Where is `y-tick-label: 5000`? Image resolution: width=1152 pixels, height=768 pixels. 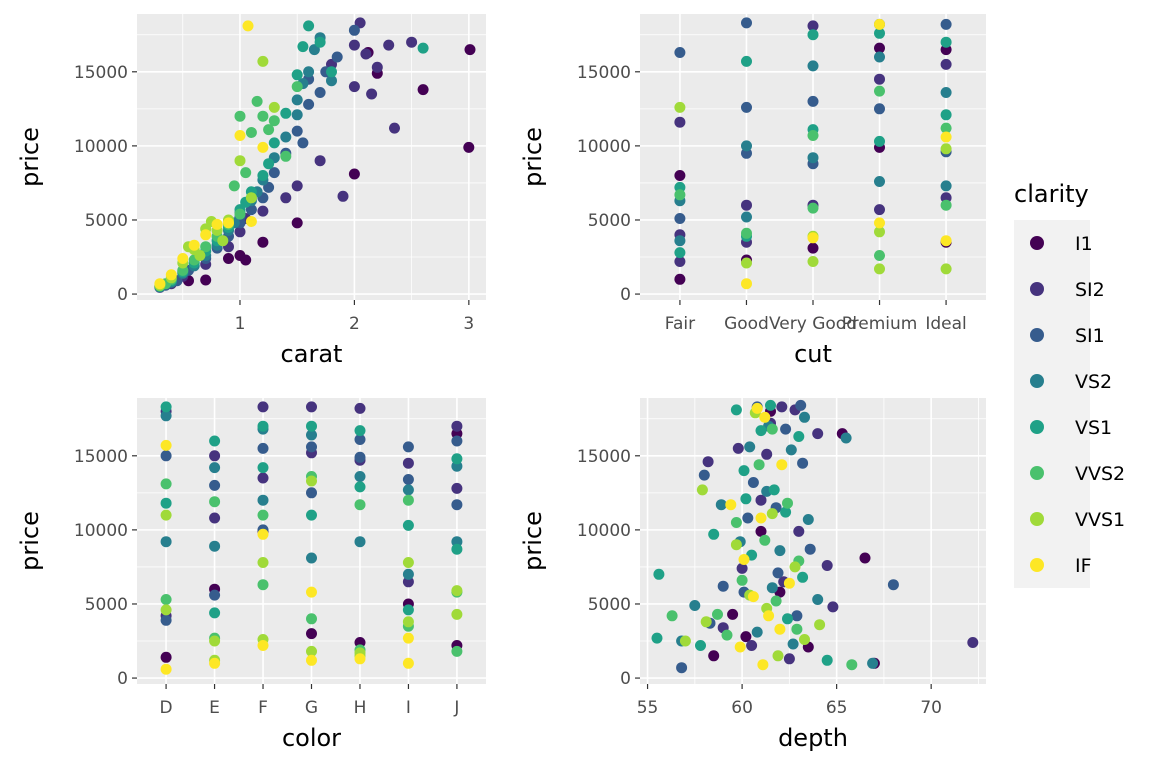
y-tick-label: 5000 is located at coordinates (106, 221).